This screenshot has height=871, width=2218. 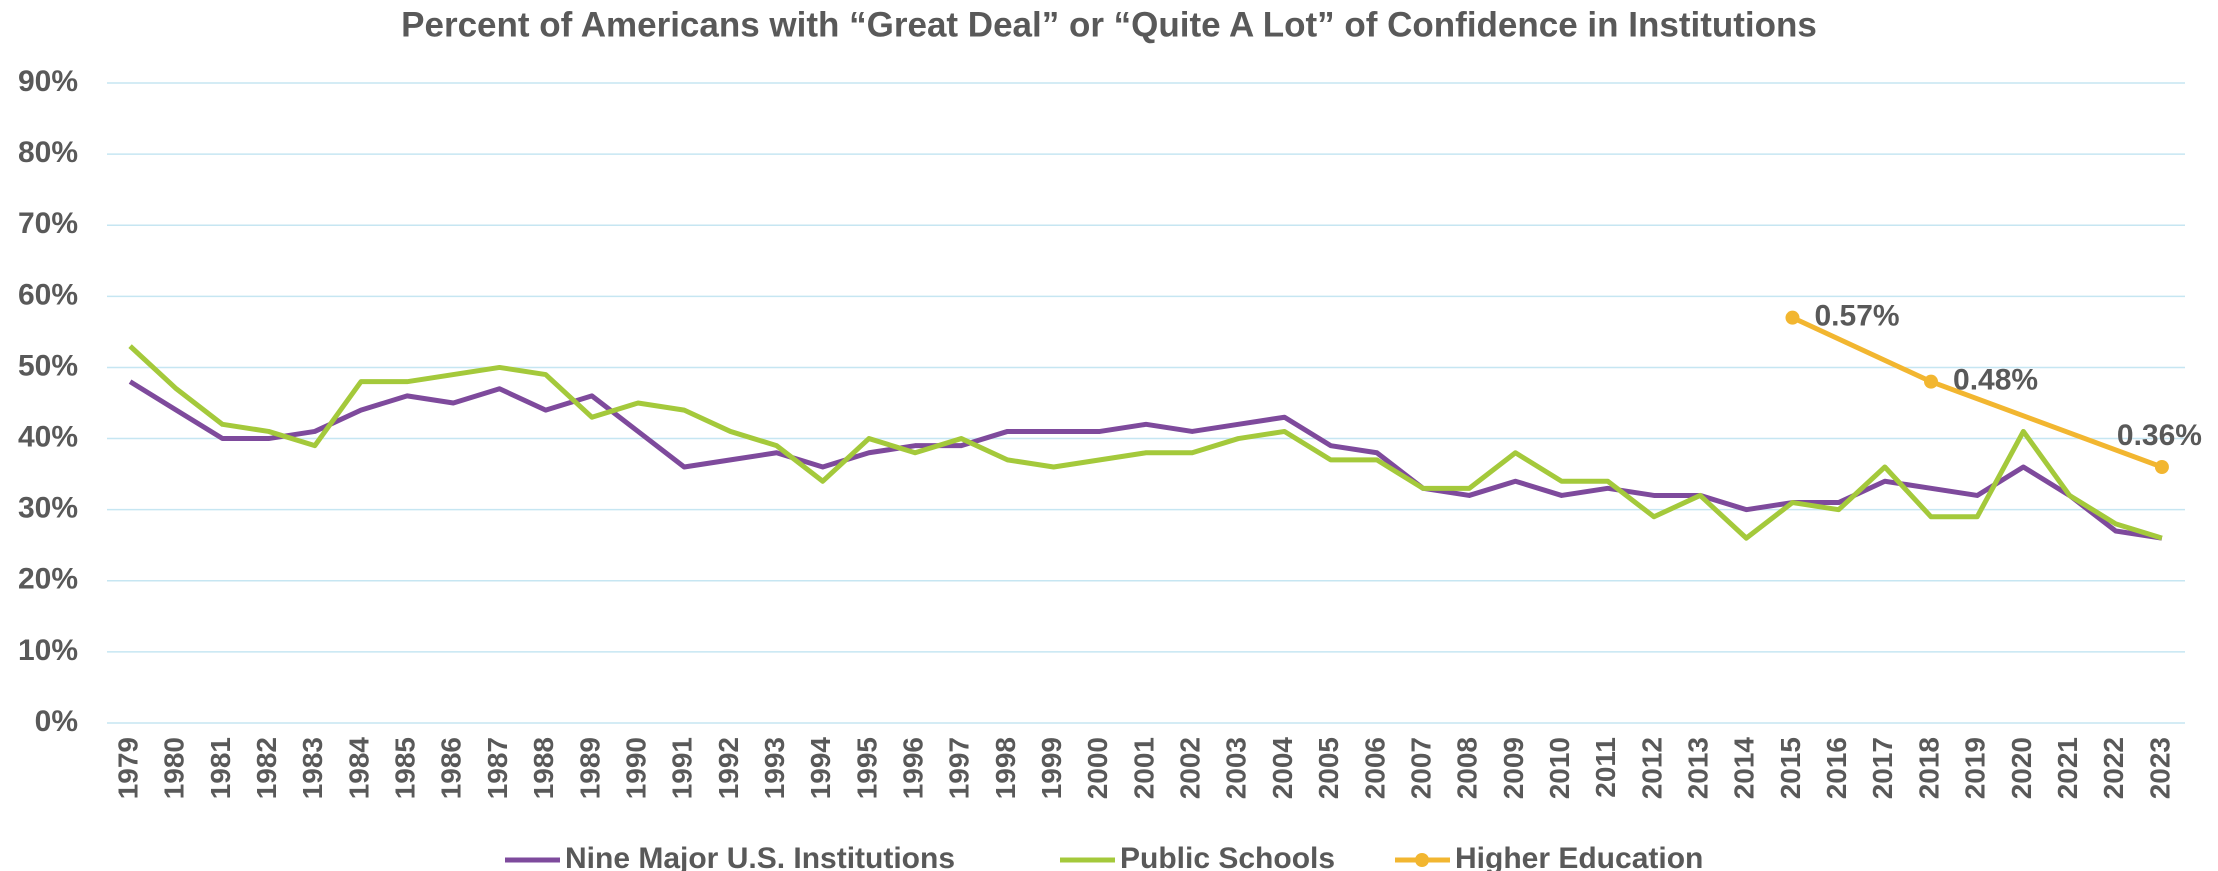 I want to click on x-tick-label: 2010, so click(x=1559, y=768).